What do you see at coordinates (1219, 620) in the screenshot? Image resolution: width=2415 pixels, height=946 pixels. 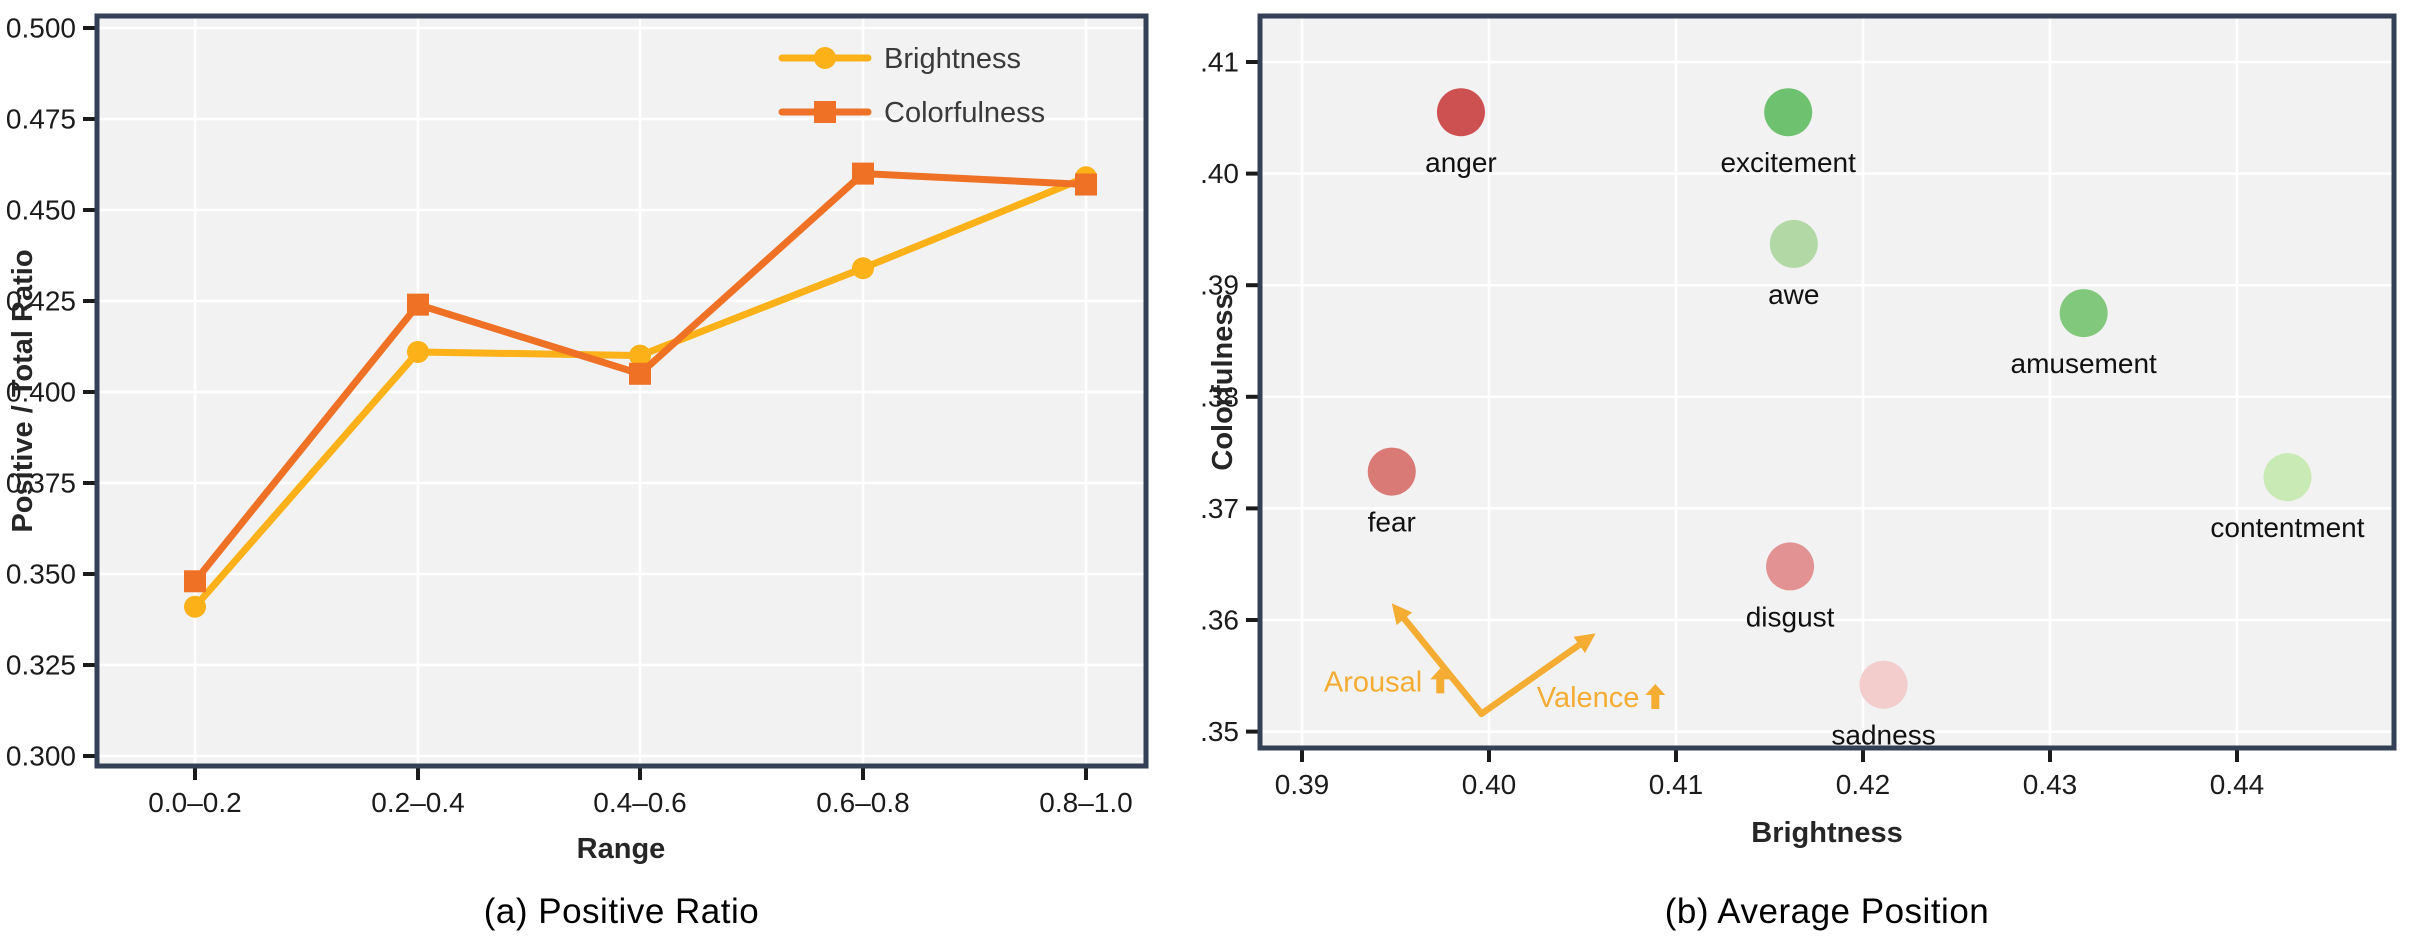 I see `y-tick-label: 0.36` at bounding box center [1219, 620].